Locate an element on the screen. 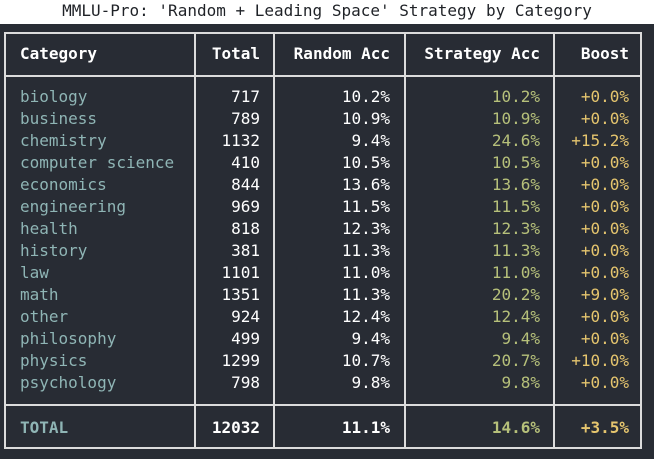  cell-category: philosophy is located at coordinates (68, 338).